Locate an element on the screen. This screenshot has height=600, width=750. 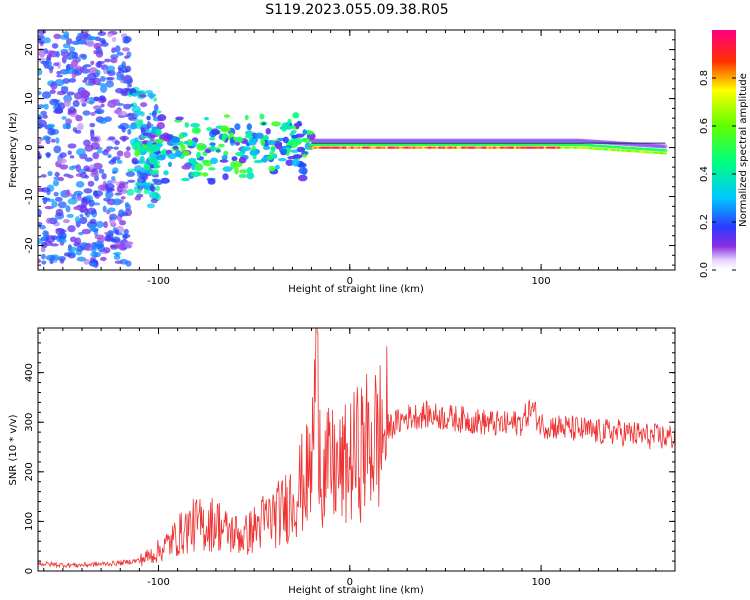
colorbar-tick-label: 0.8 is located at coordinates (704, 78).